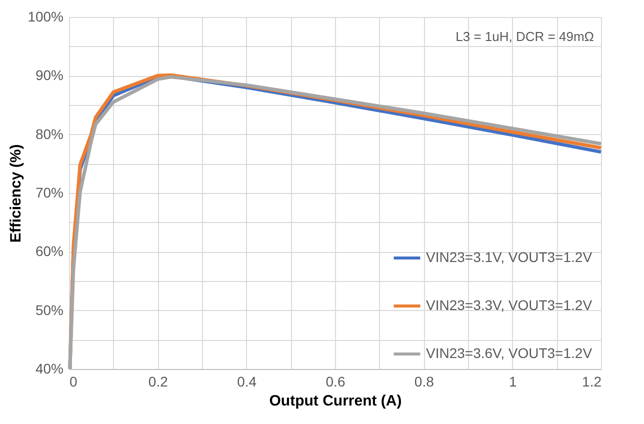  I want to click on x-tick-label: 1, so click(512, 382).